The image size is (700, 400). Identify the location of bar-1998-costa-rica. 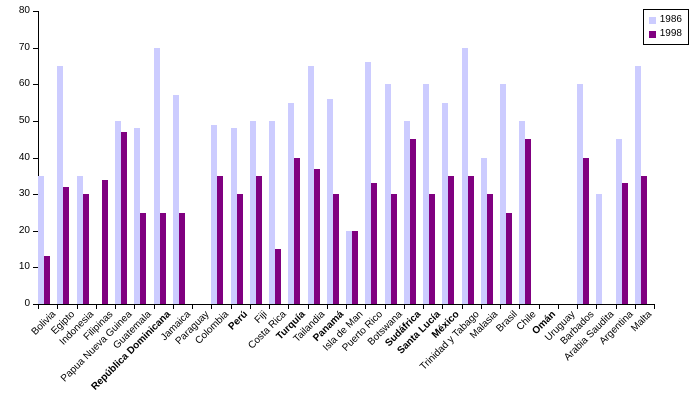
(278, 276).